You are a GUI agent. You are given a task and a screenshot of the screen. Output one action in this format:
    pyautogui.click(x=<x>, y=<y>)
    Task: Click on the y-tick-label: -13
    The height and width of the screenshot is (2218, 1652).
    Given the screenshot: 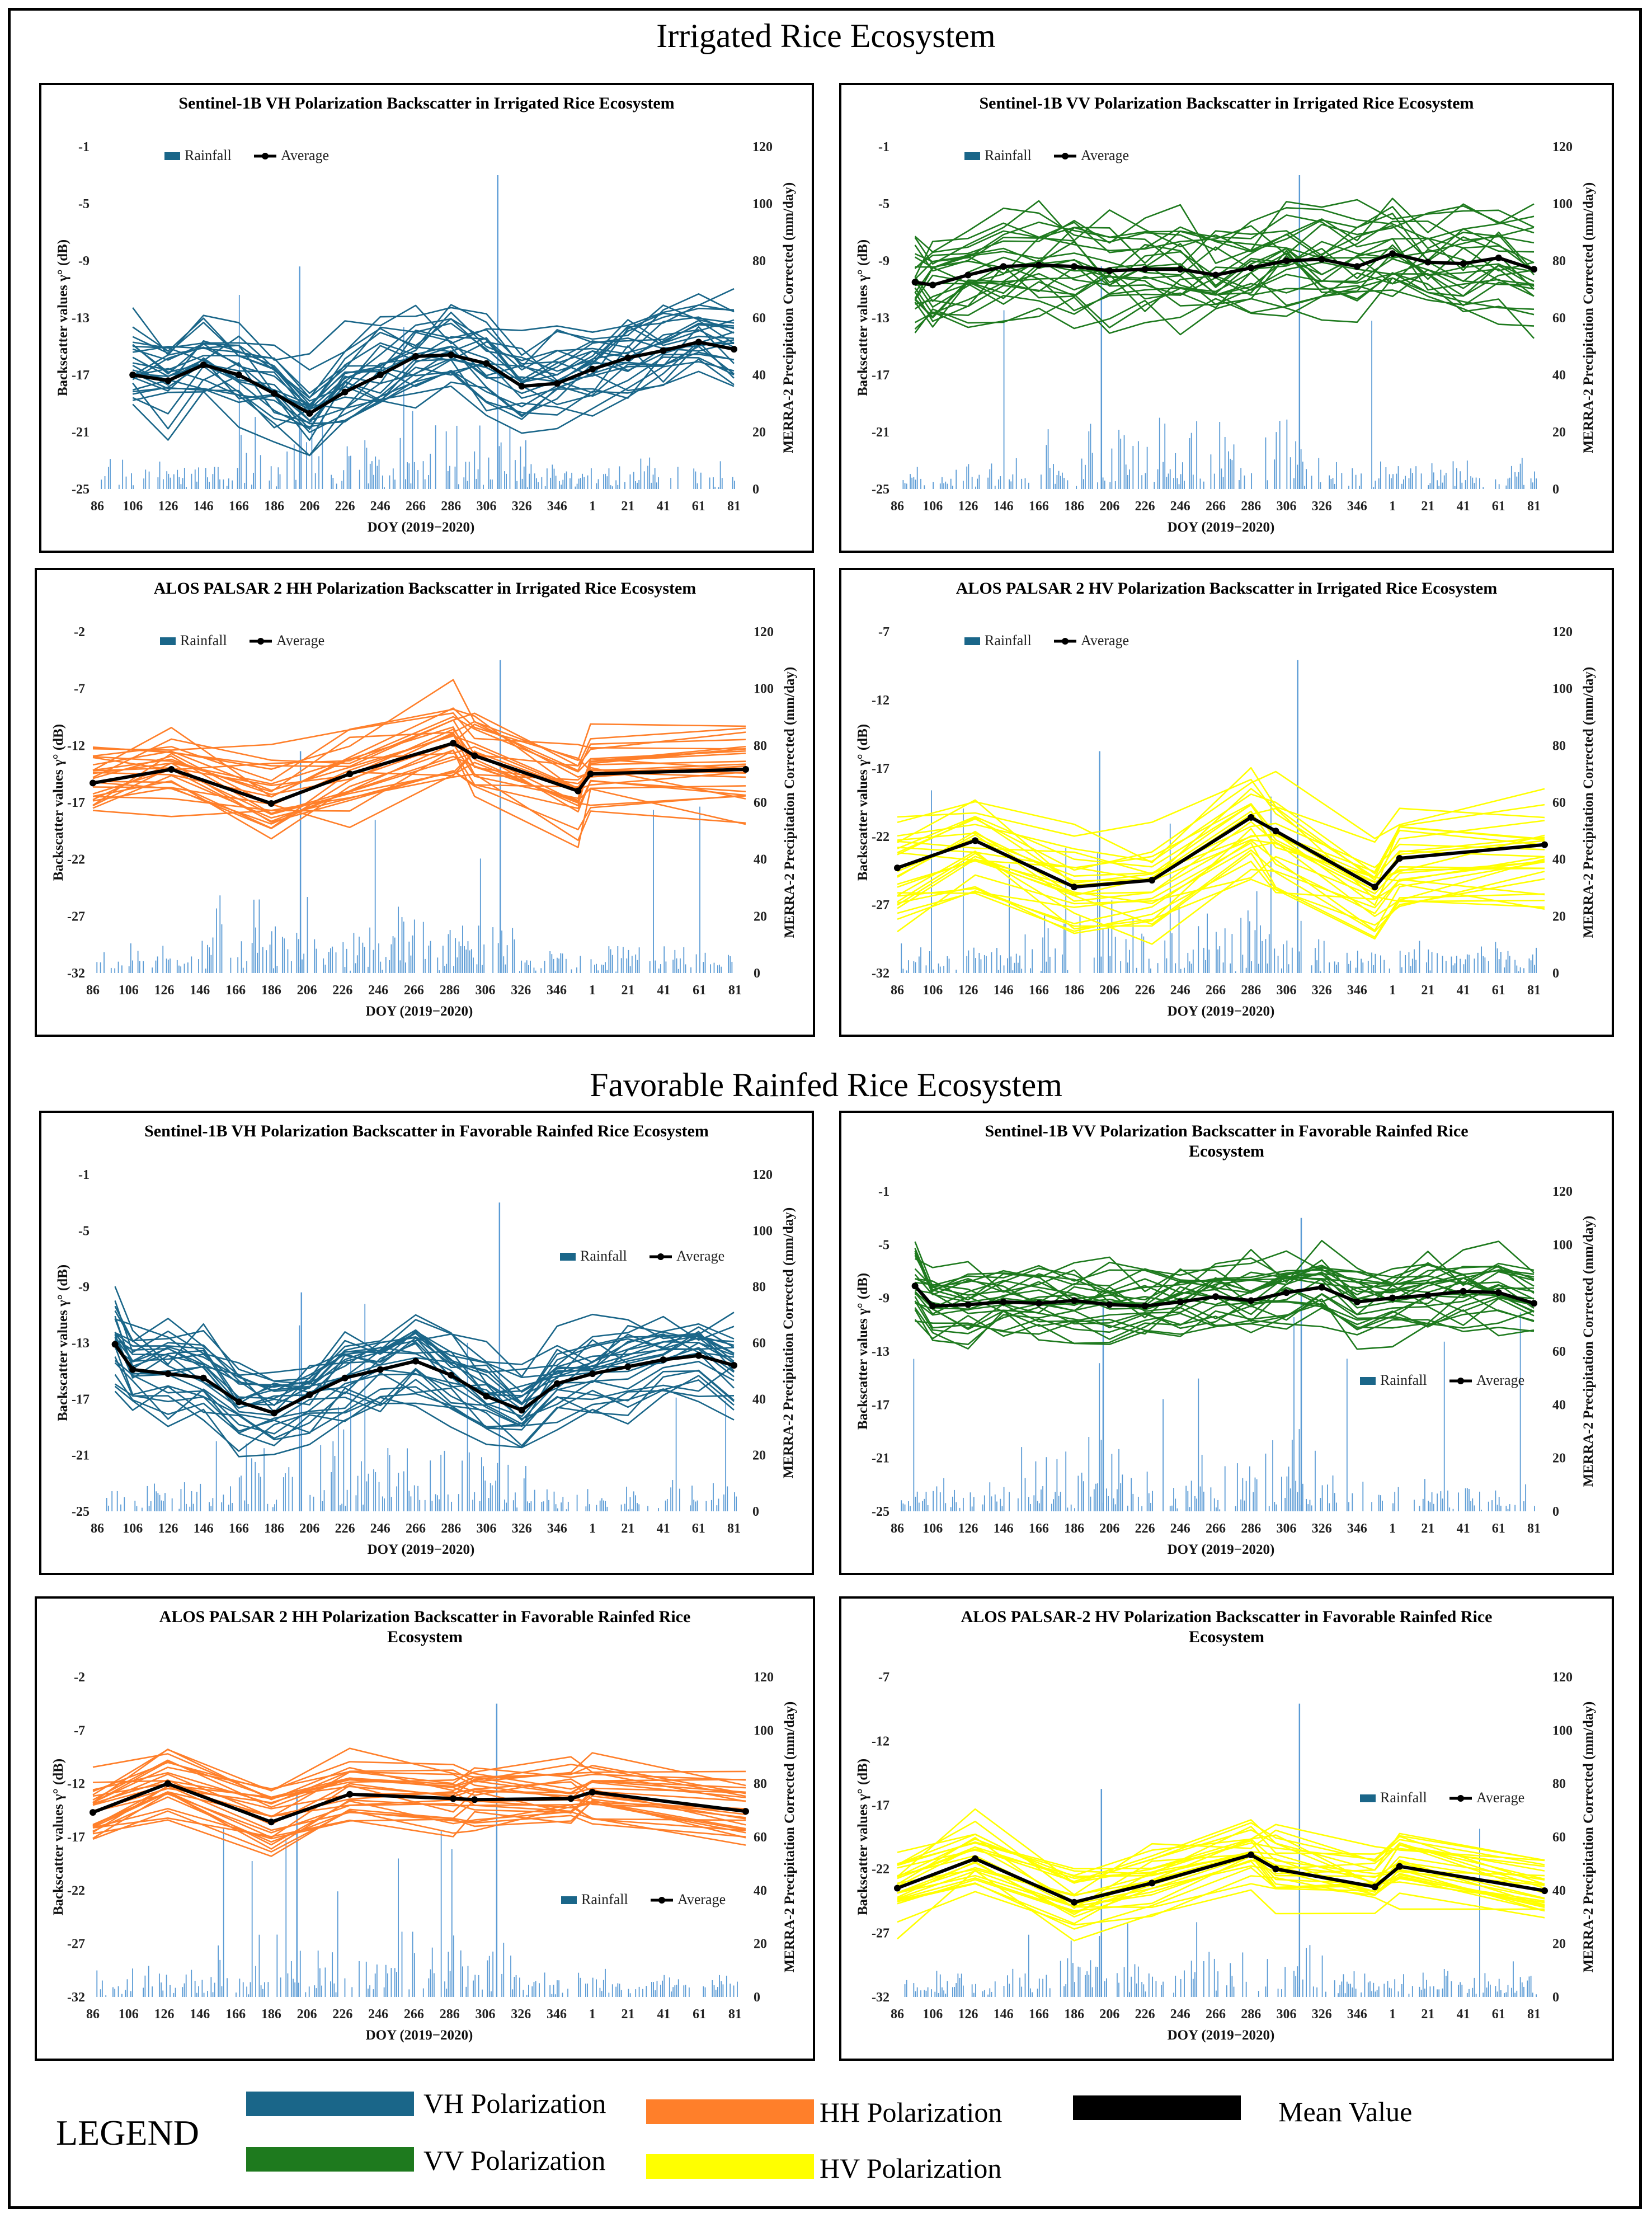 What is the action you would take?
    pyautogui.click(x=81, y=318)
    